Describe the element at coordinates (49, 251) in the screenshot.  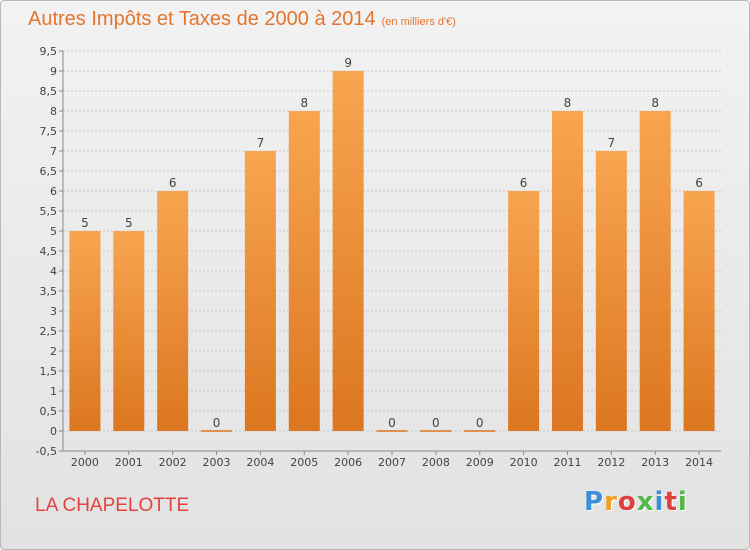
I see `y-tick-label: 4,5` at that location.